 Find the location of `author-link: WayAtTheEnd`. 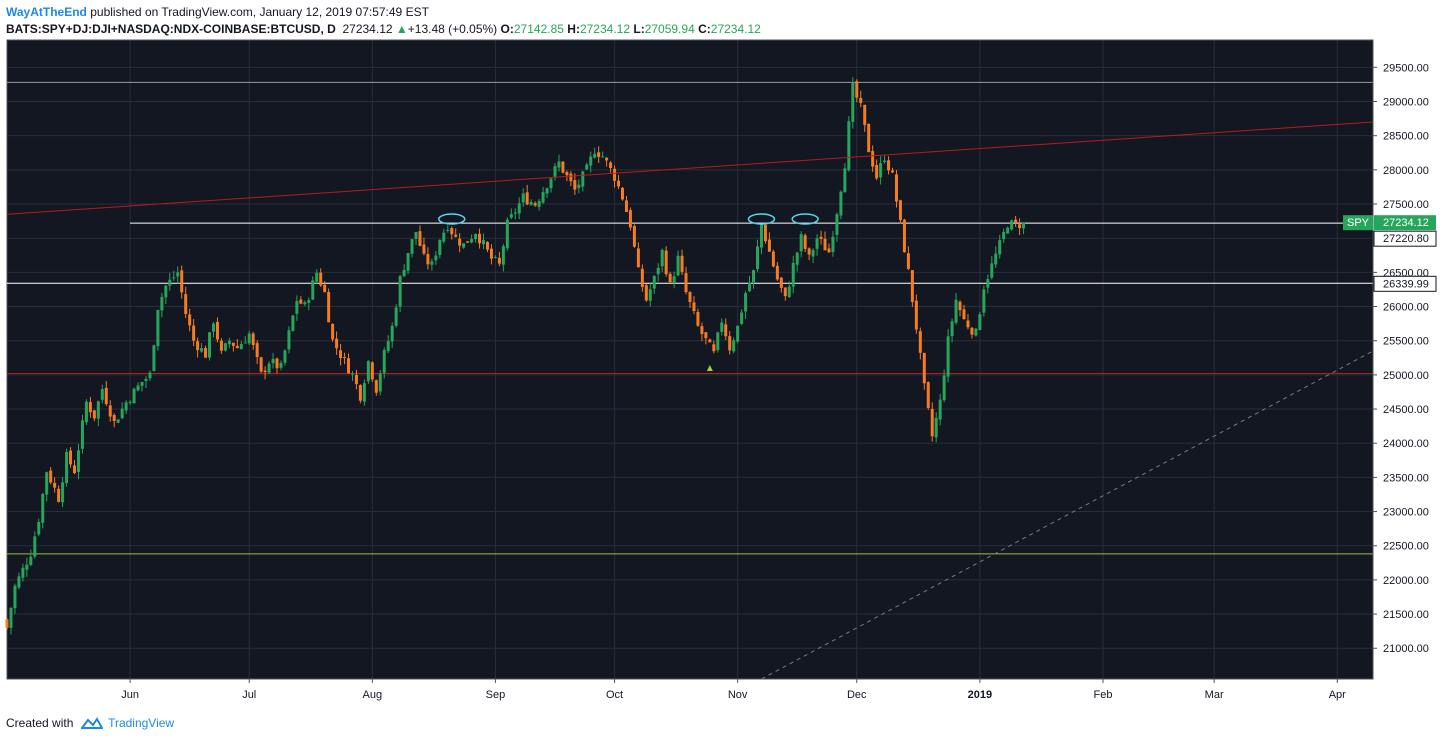

author-link: WayAtTheEnd is located at coordinates (46, 12).